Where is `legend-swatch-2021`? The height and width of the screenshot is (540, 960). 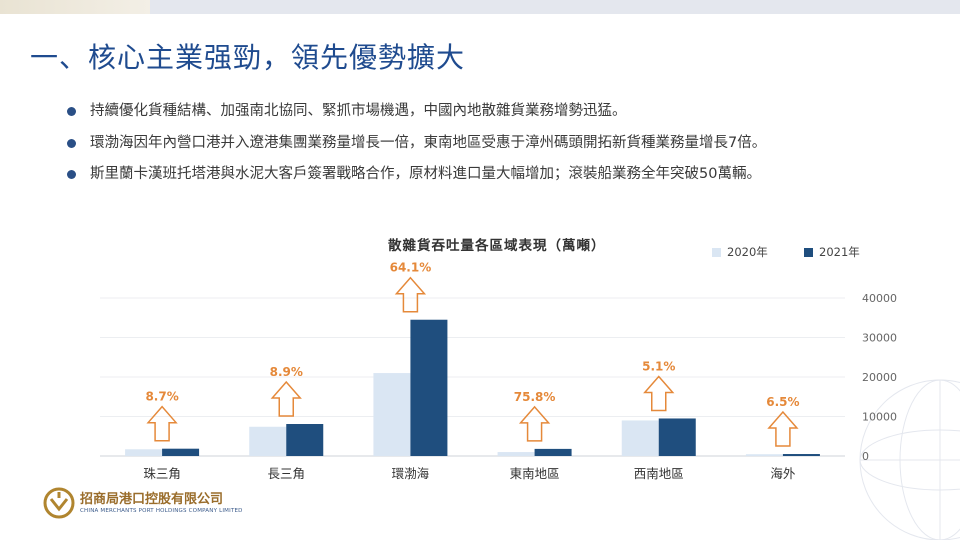
legend-swatch-2021 is located at coordinates (808, 252).